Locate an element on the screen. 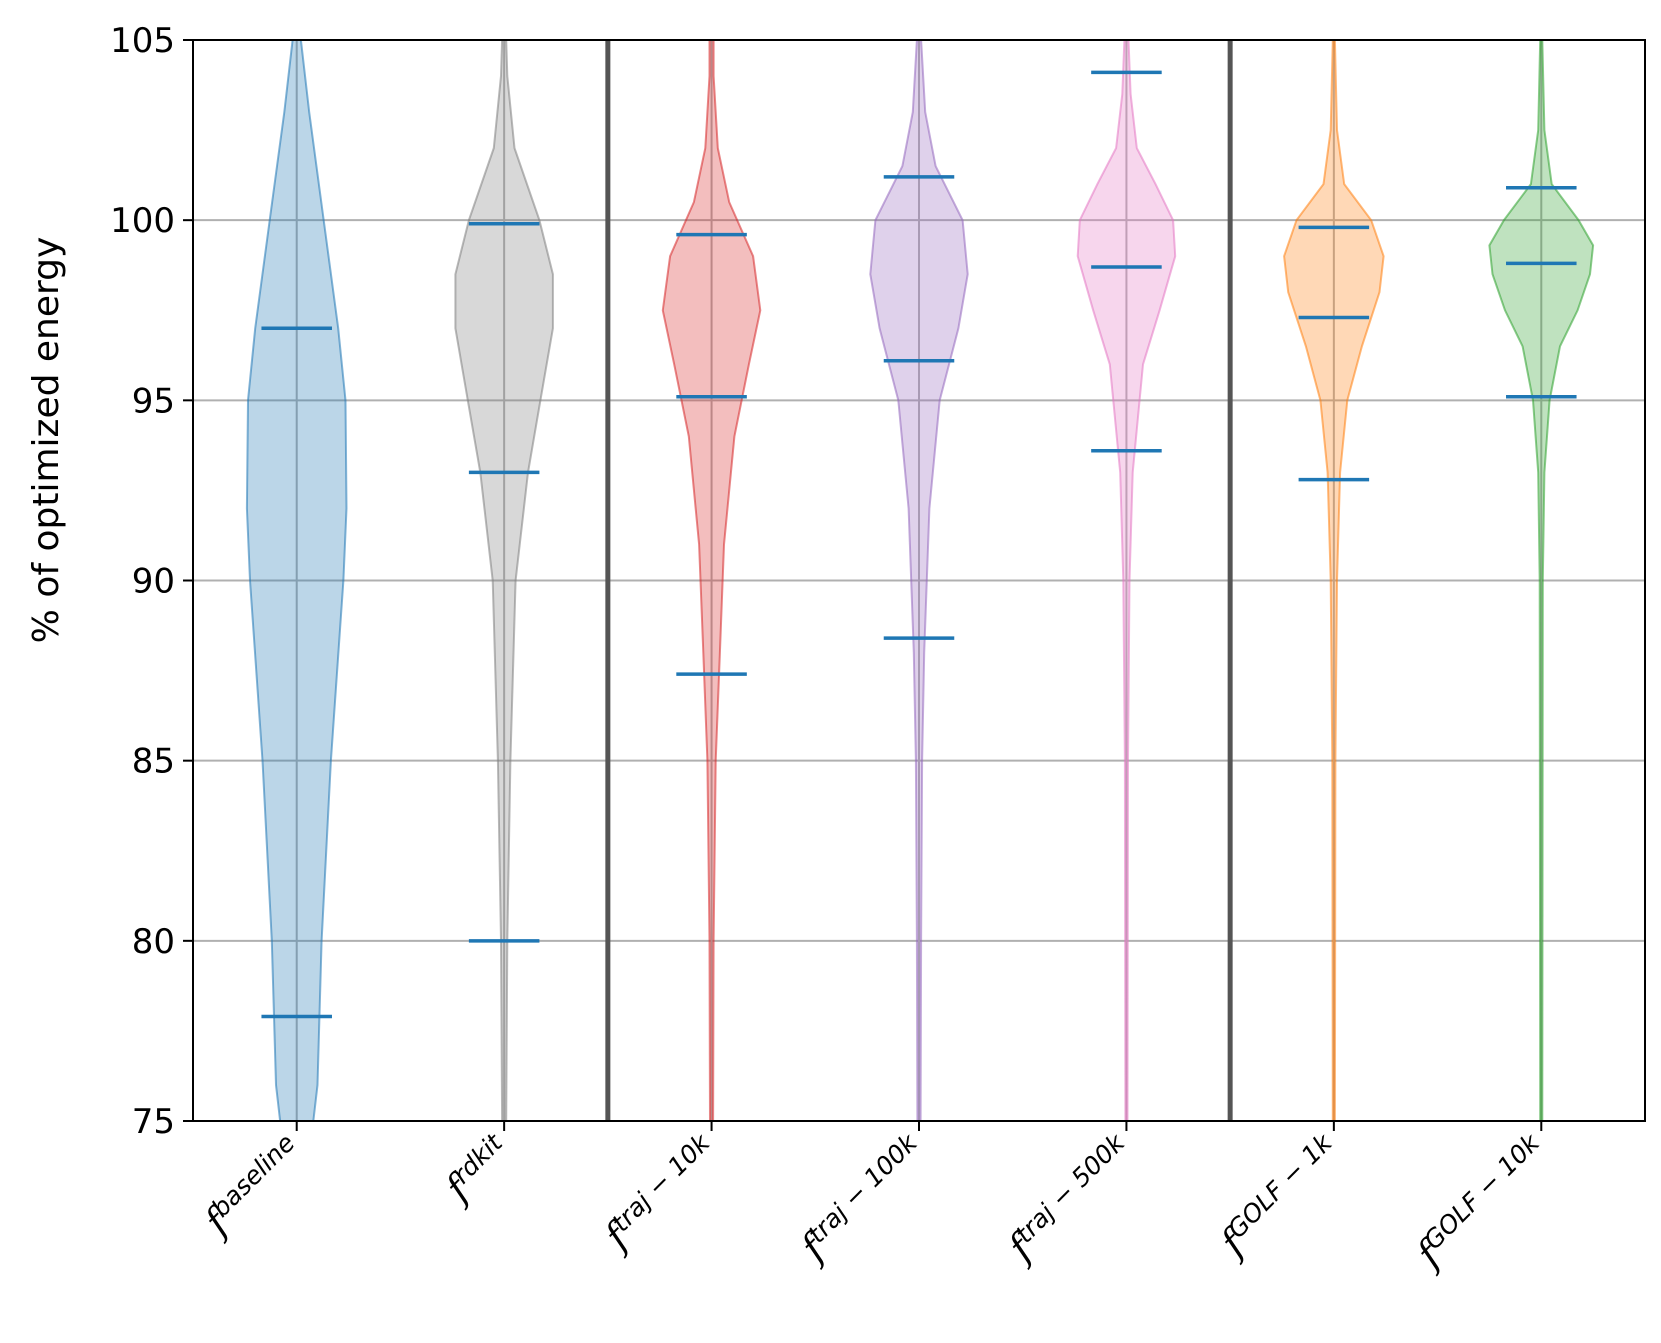  violin-f_traj-100k is located at coordinates (919, 580).